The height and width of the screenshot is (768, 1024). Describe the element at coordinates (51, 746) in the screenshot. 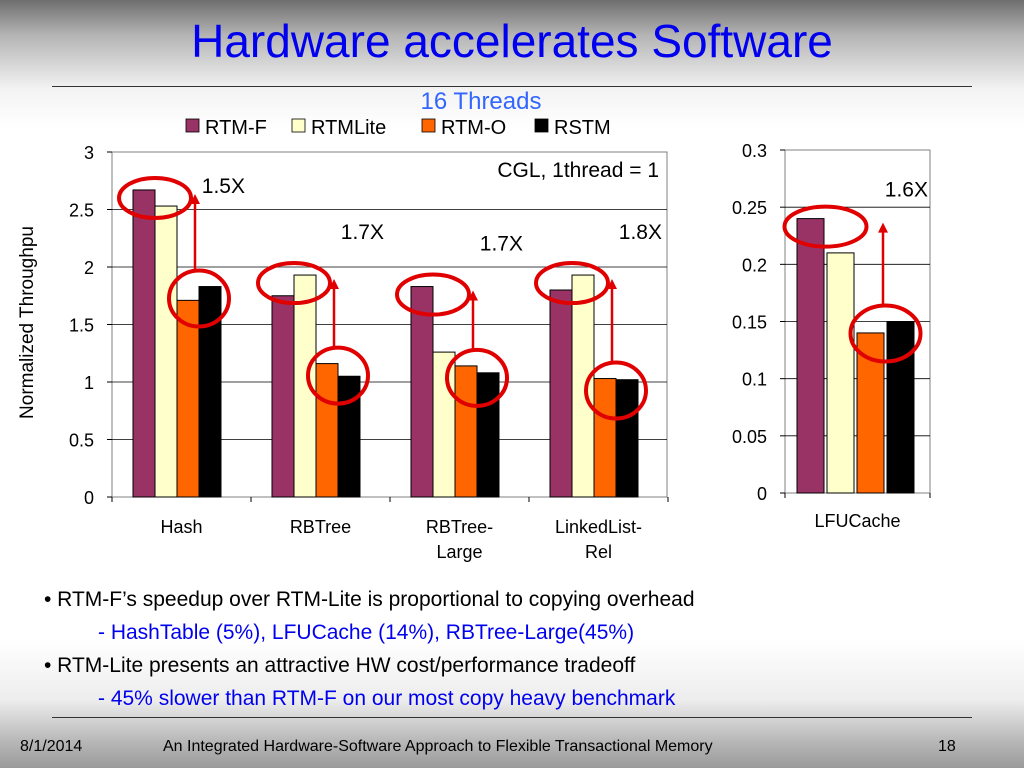

I see `footer-date: 8/1/2014` at that location.